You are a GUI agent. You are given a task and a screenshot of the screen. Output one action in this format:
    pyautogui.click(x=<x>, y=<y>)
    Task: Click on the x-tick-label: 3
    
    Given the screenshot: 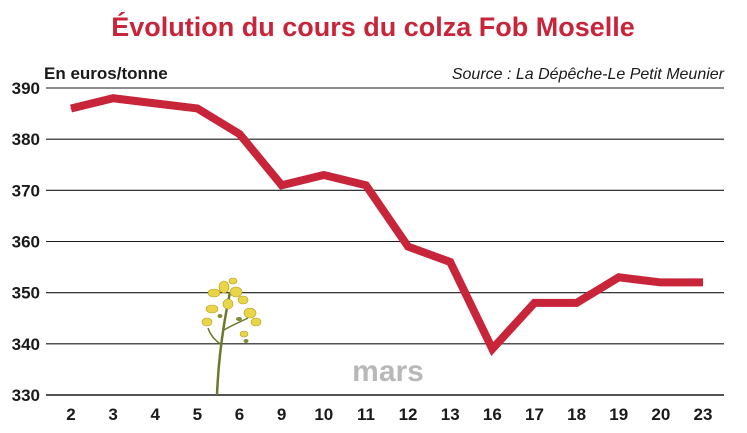 What is the action you would take?
    pyautogui.click(x=112, y=414)
    